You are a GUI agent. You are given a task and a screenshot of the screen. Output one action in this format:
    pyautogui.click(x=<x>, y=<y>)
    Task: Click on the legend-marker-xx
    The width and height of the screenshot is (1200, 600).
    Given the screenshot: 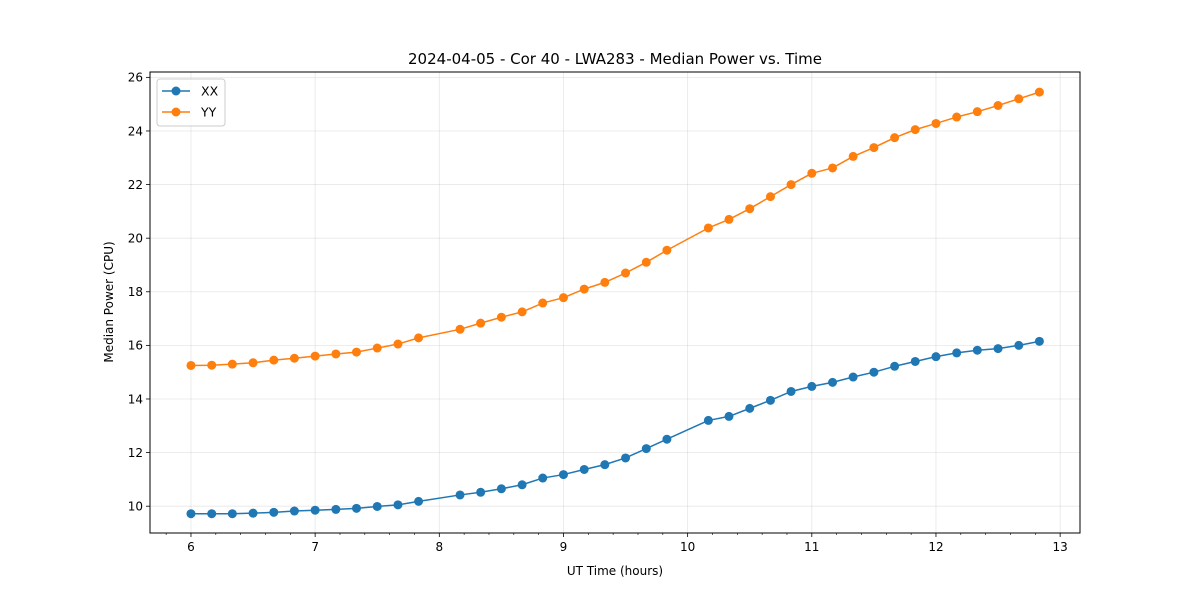 What is the action you would take?
    pyautogui.click(x=176, y=91)
    